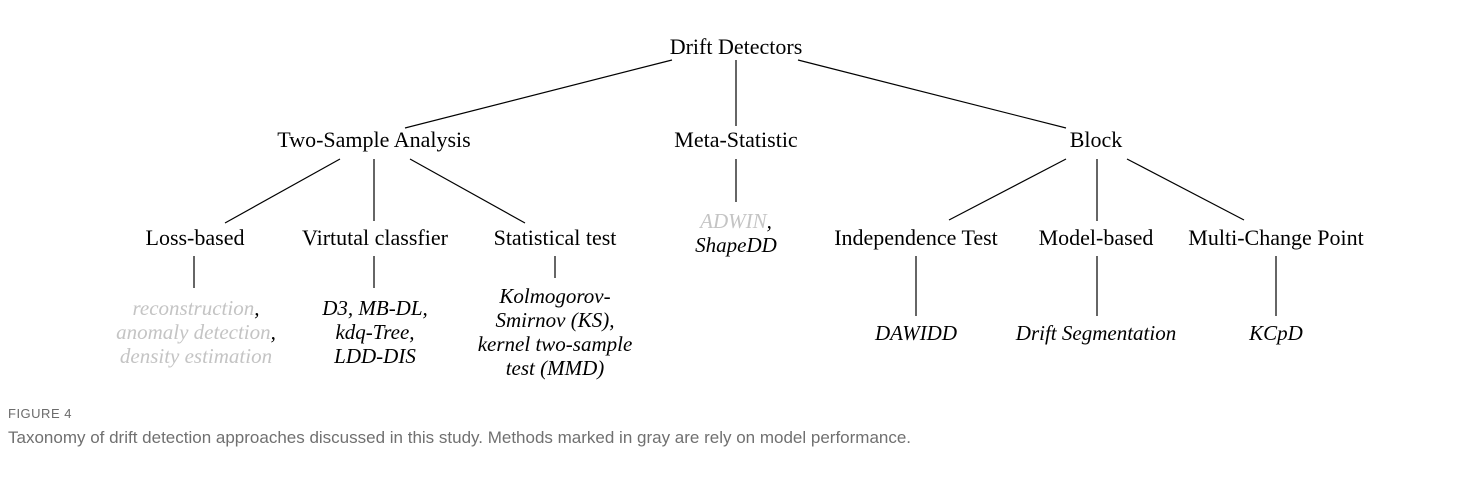  Describe the element at coordinates (1007, 189) in the screenshot. I see `edge-block-independence-test` at that location.